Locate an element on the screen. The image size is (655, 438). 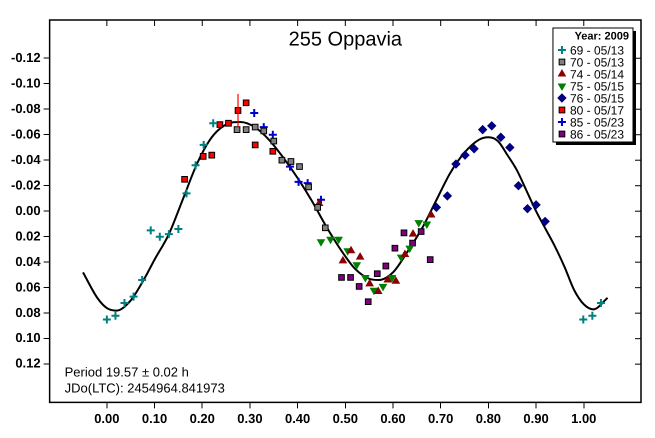
x-tick-label: 0.30 is located at coordinates (250, 418).